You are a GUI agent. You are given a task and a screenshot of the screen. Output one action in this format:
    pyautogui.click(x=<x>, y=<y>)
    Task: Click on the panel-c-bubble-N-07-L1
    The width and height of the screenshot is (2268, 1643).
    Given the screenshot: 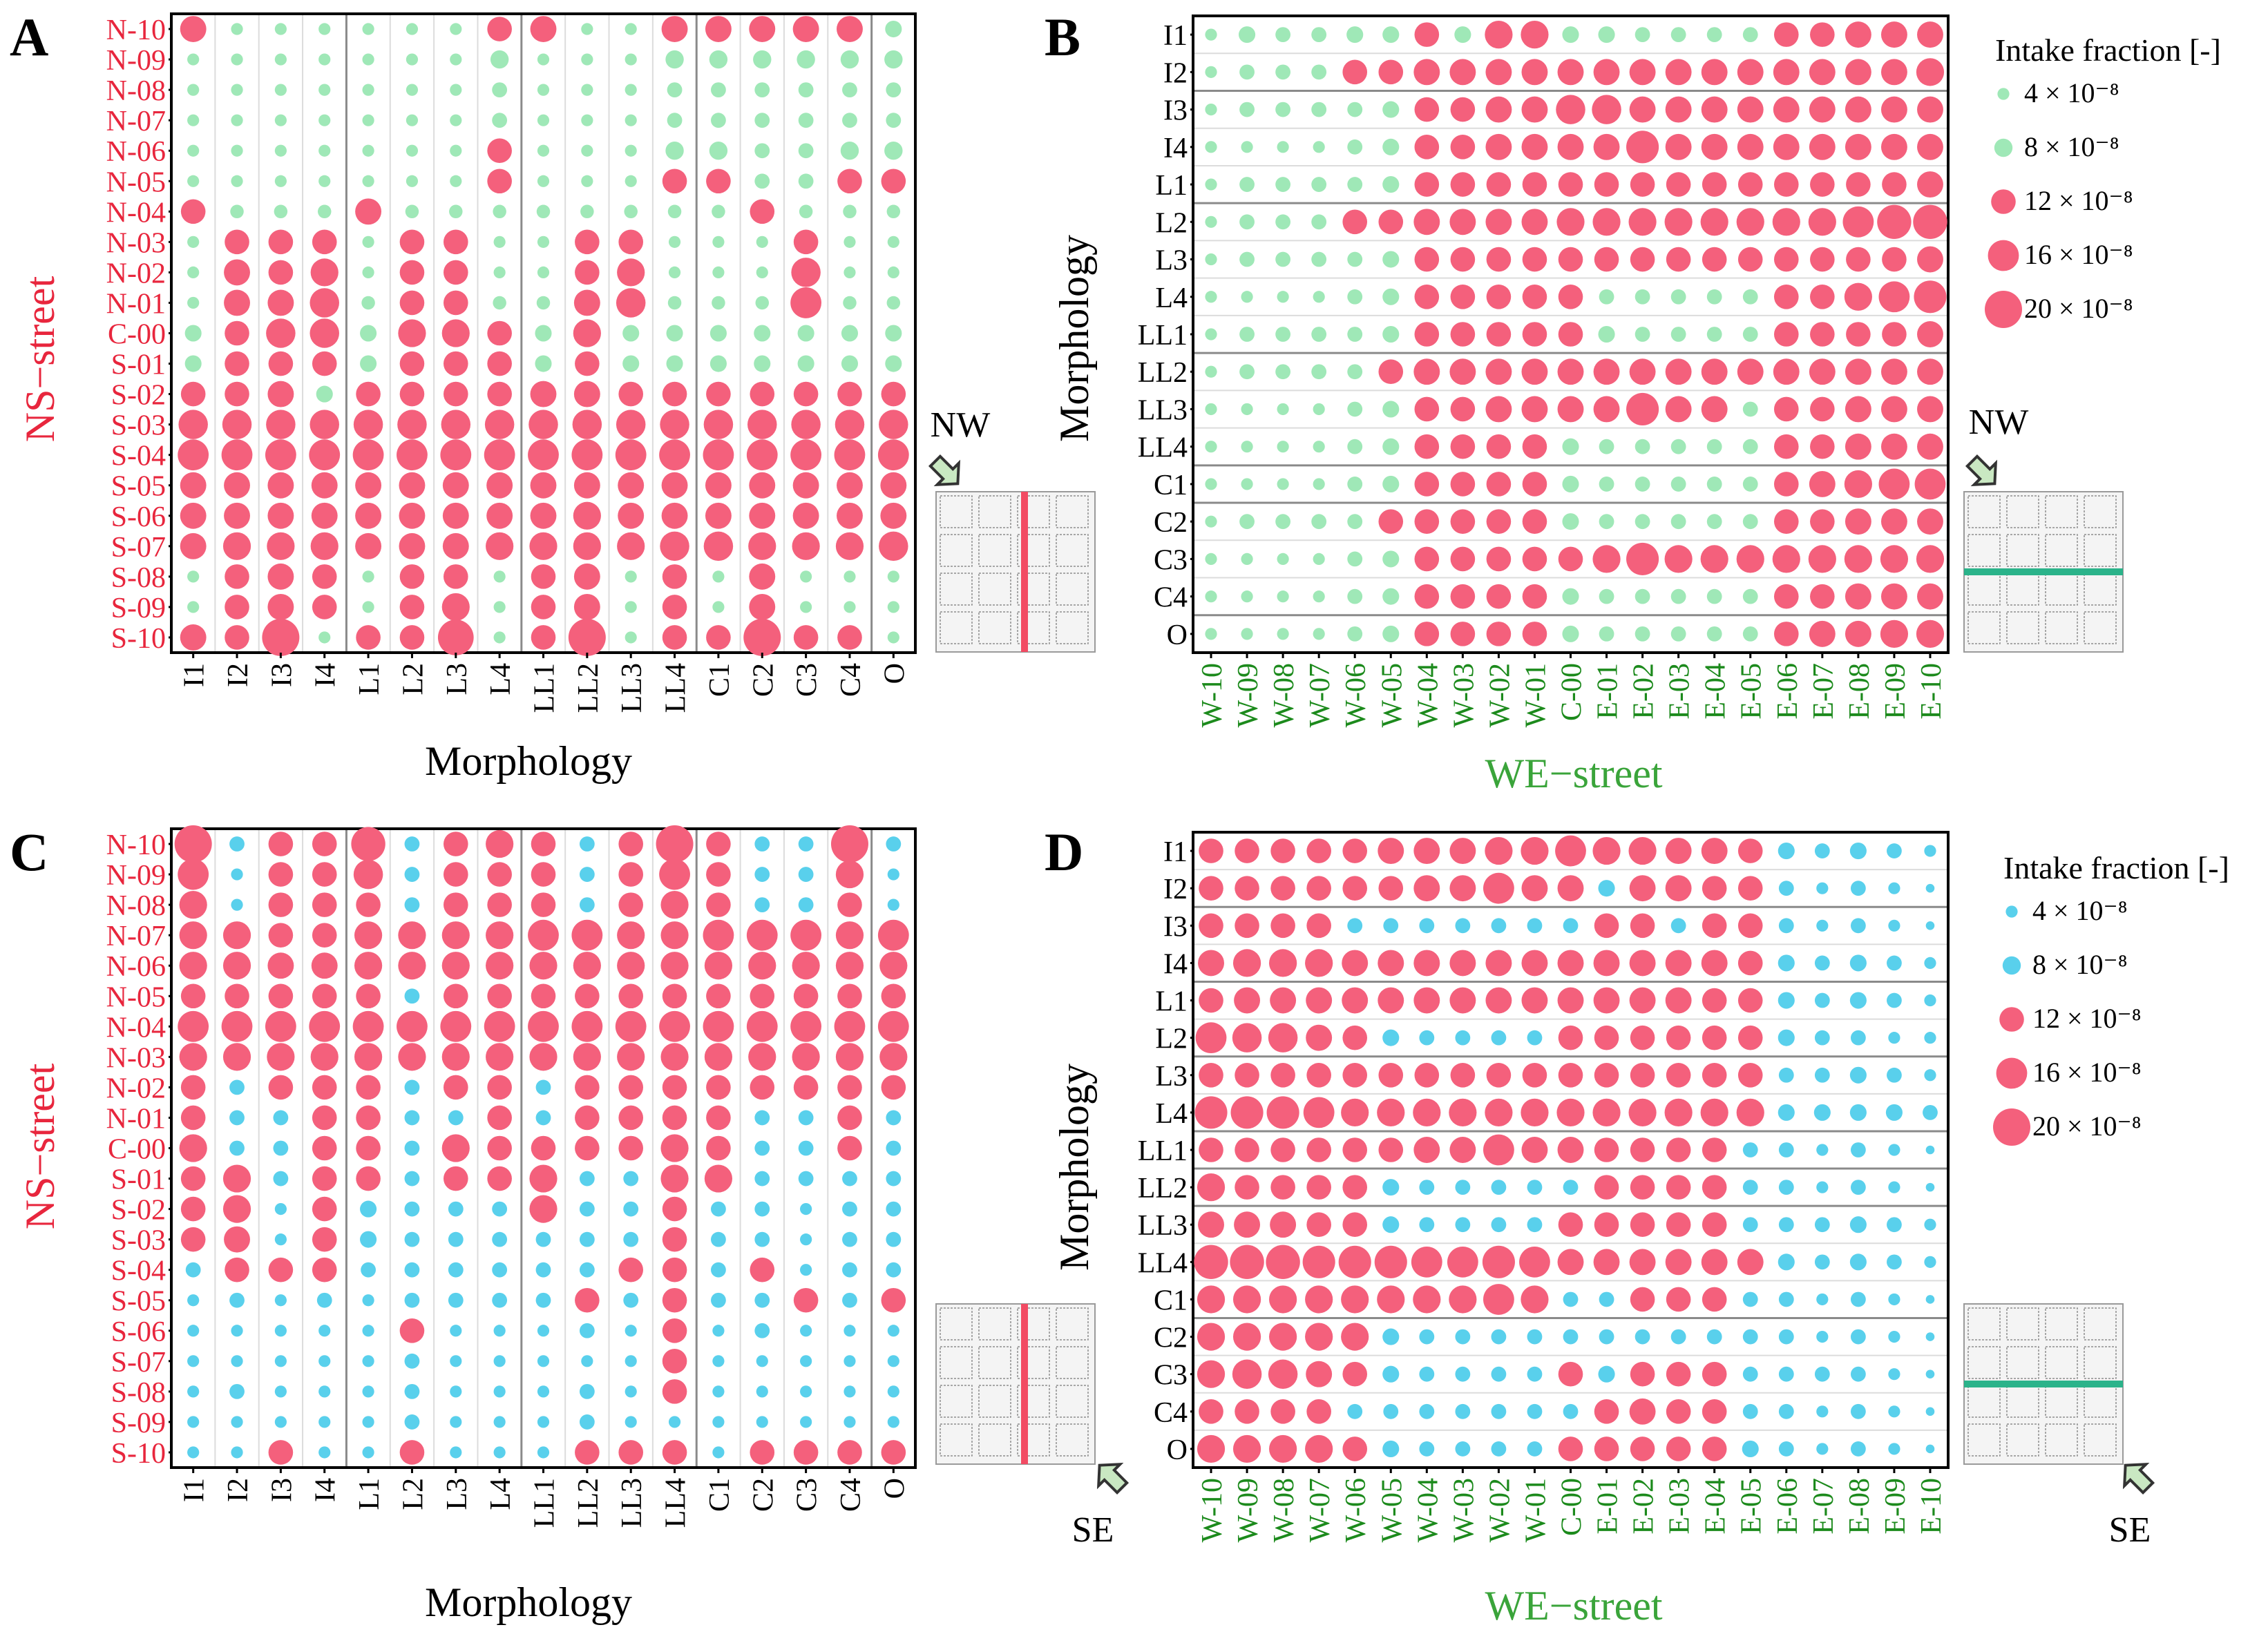 What is the action you would take?
    pyautogui.click(x=368, y=935)
    